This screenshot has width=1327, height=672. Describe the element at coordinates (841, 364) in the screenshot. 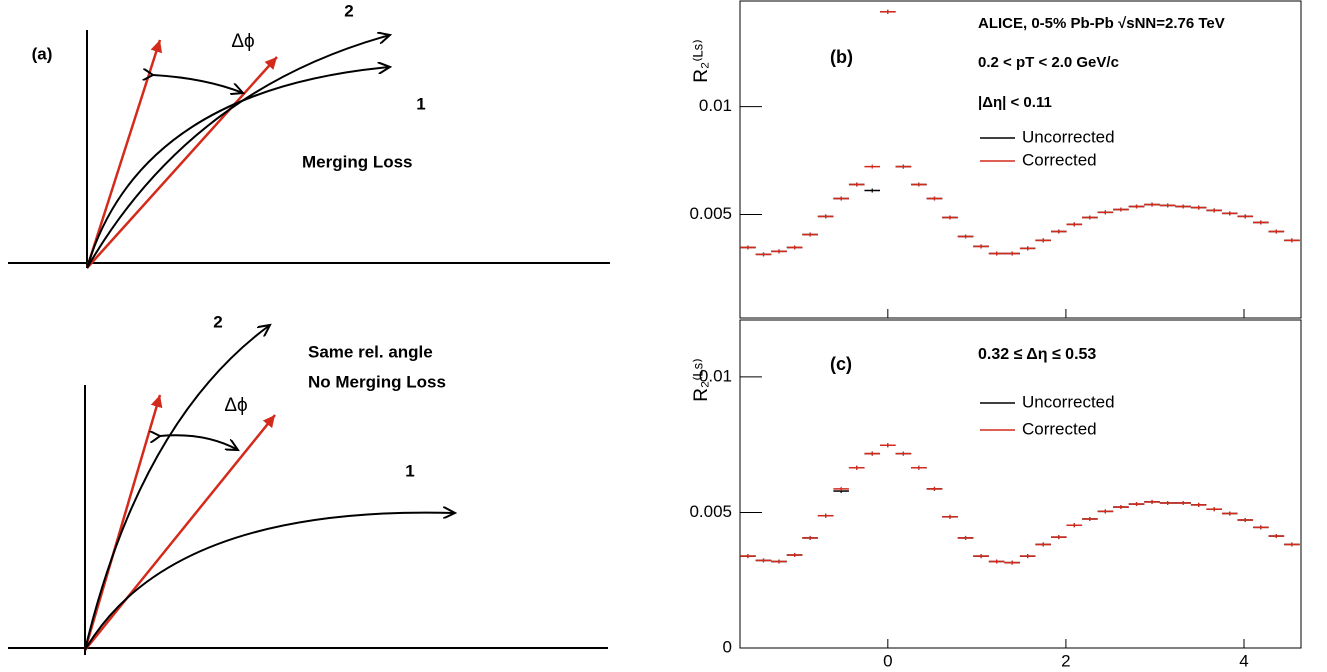

I see `annotation: (c)` at that location.